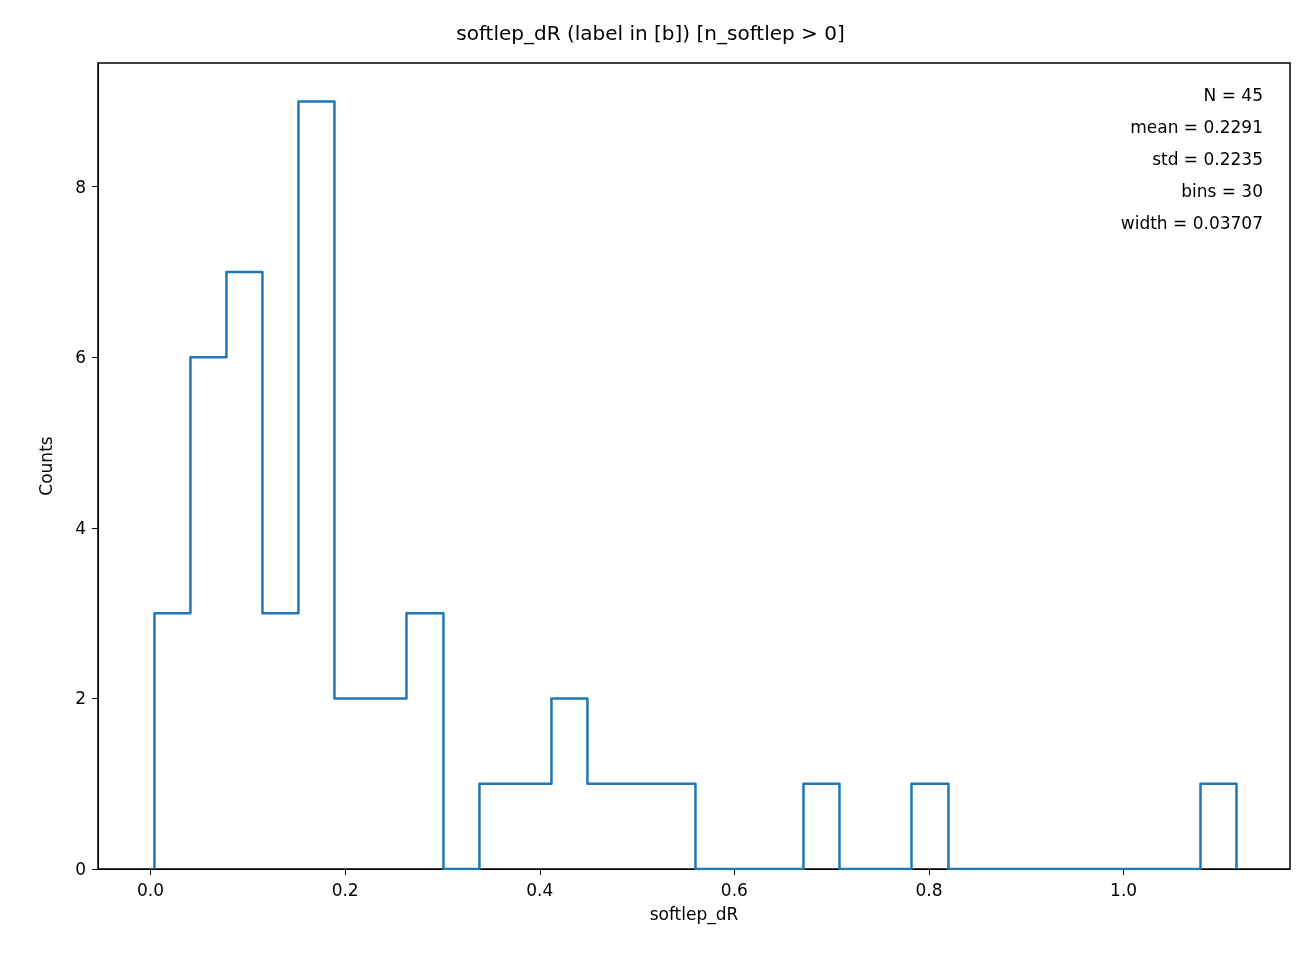 This screenshot has height=962, width=1301. Describe the element at coordinates (1208, 158) in the screenshot. I see `annotation: std = 0.2235` at that location.